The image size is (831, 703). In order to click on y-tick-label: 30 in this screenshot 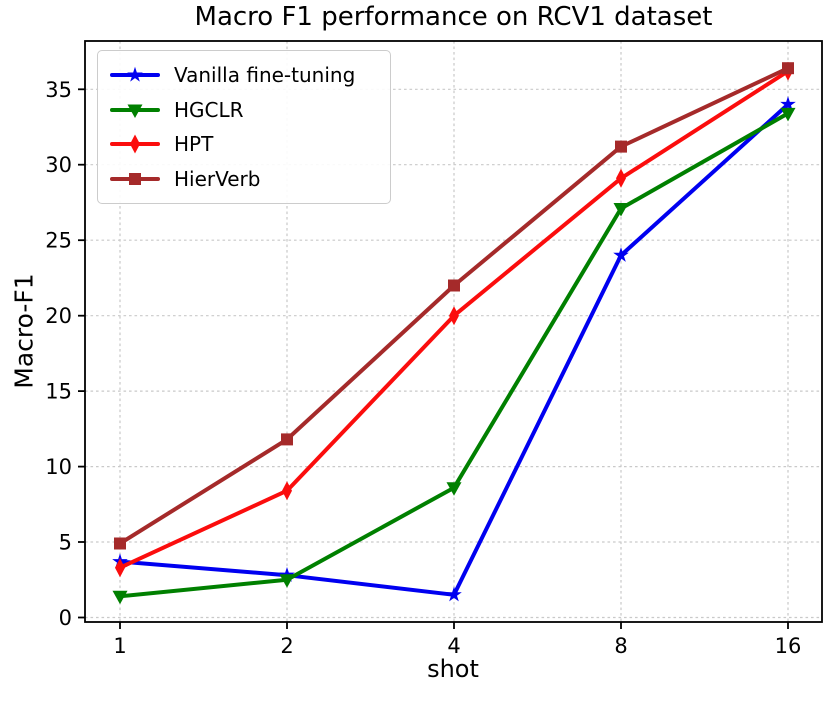, I will do `click(58, 165)`.